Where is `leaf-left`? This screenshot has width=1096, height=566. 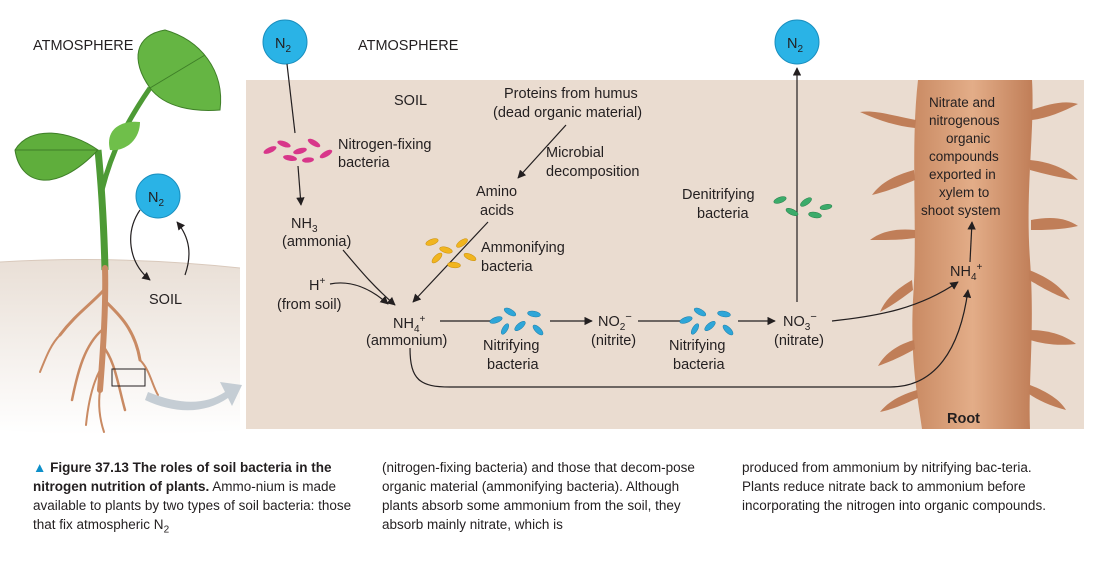 leaf-left is located at coordinates (56, 156).